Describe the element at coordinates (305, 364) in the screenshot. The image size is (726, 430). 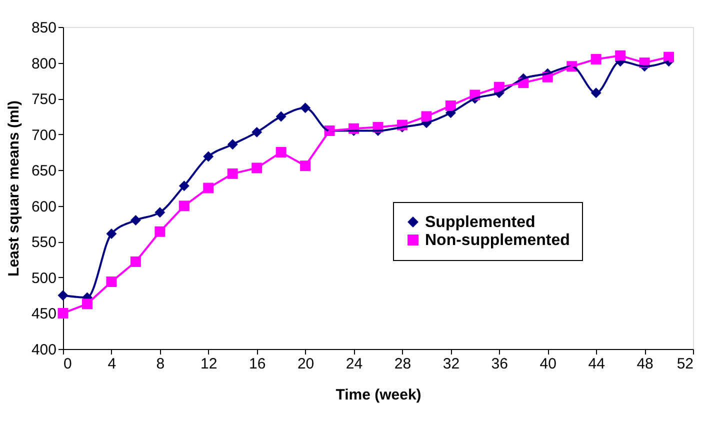
I see `x-tick-label: 20` at that location.